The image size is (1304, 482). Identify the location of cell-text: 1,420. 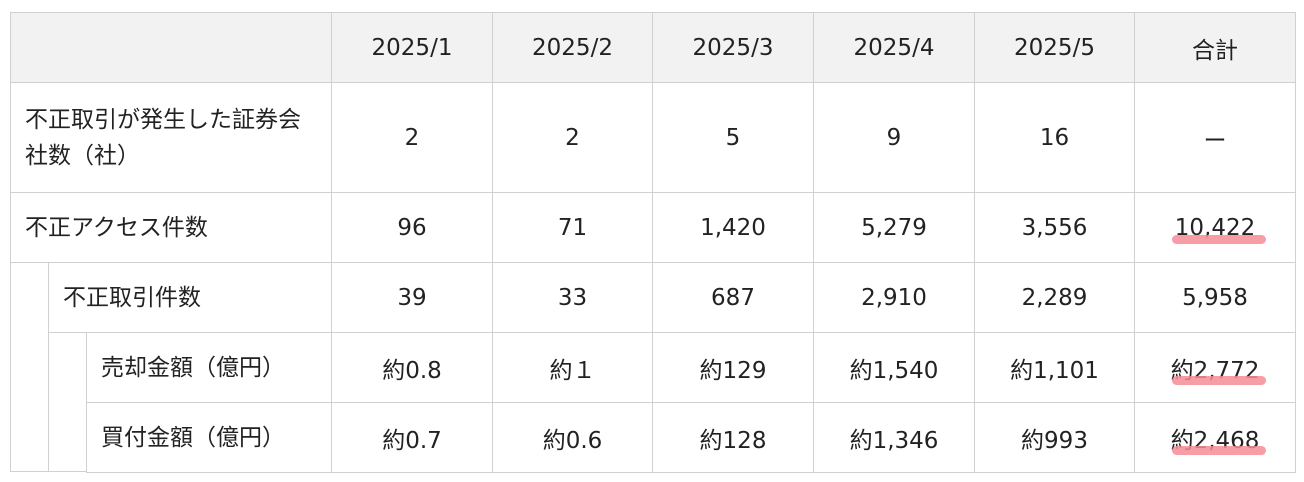
(733, 227).